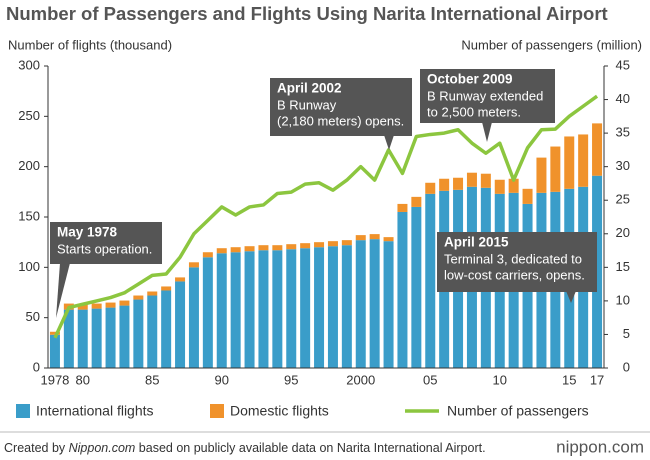 This screenshot has width=650, height=460. I want to click on footer-brand: Nippon.com, so click(102, 448).